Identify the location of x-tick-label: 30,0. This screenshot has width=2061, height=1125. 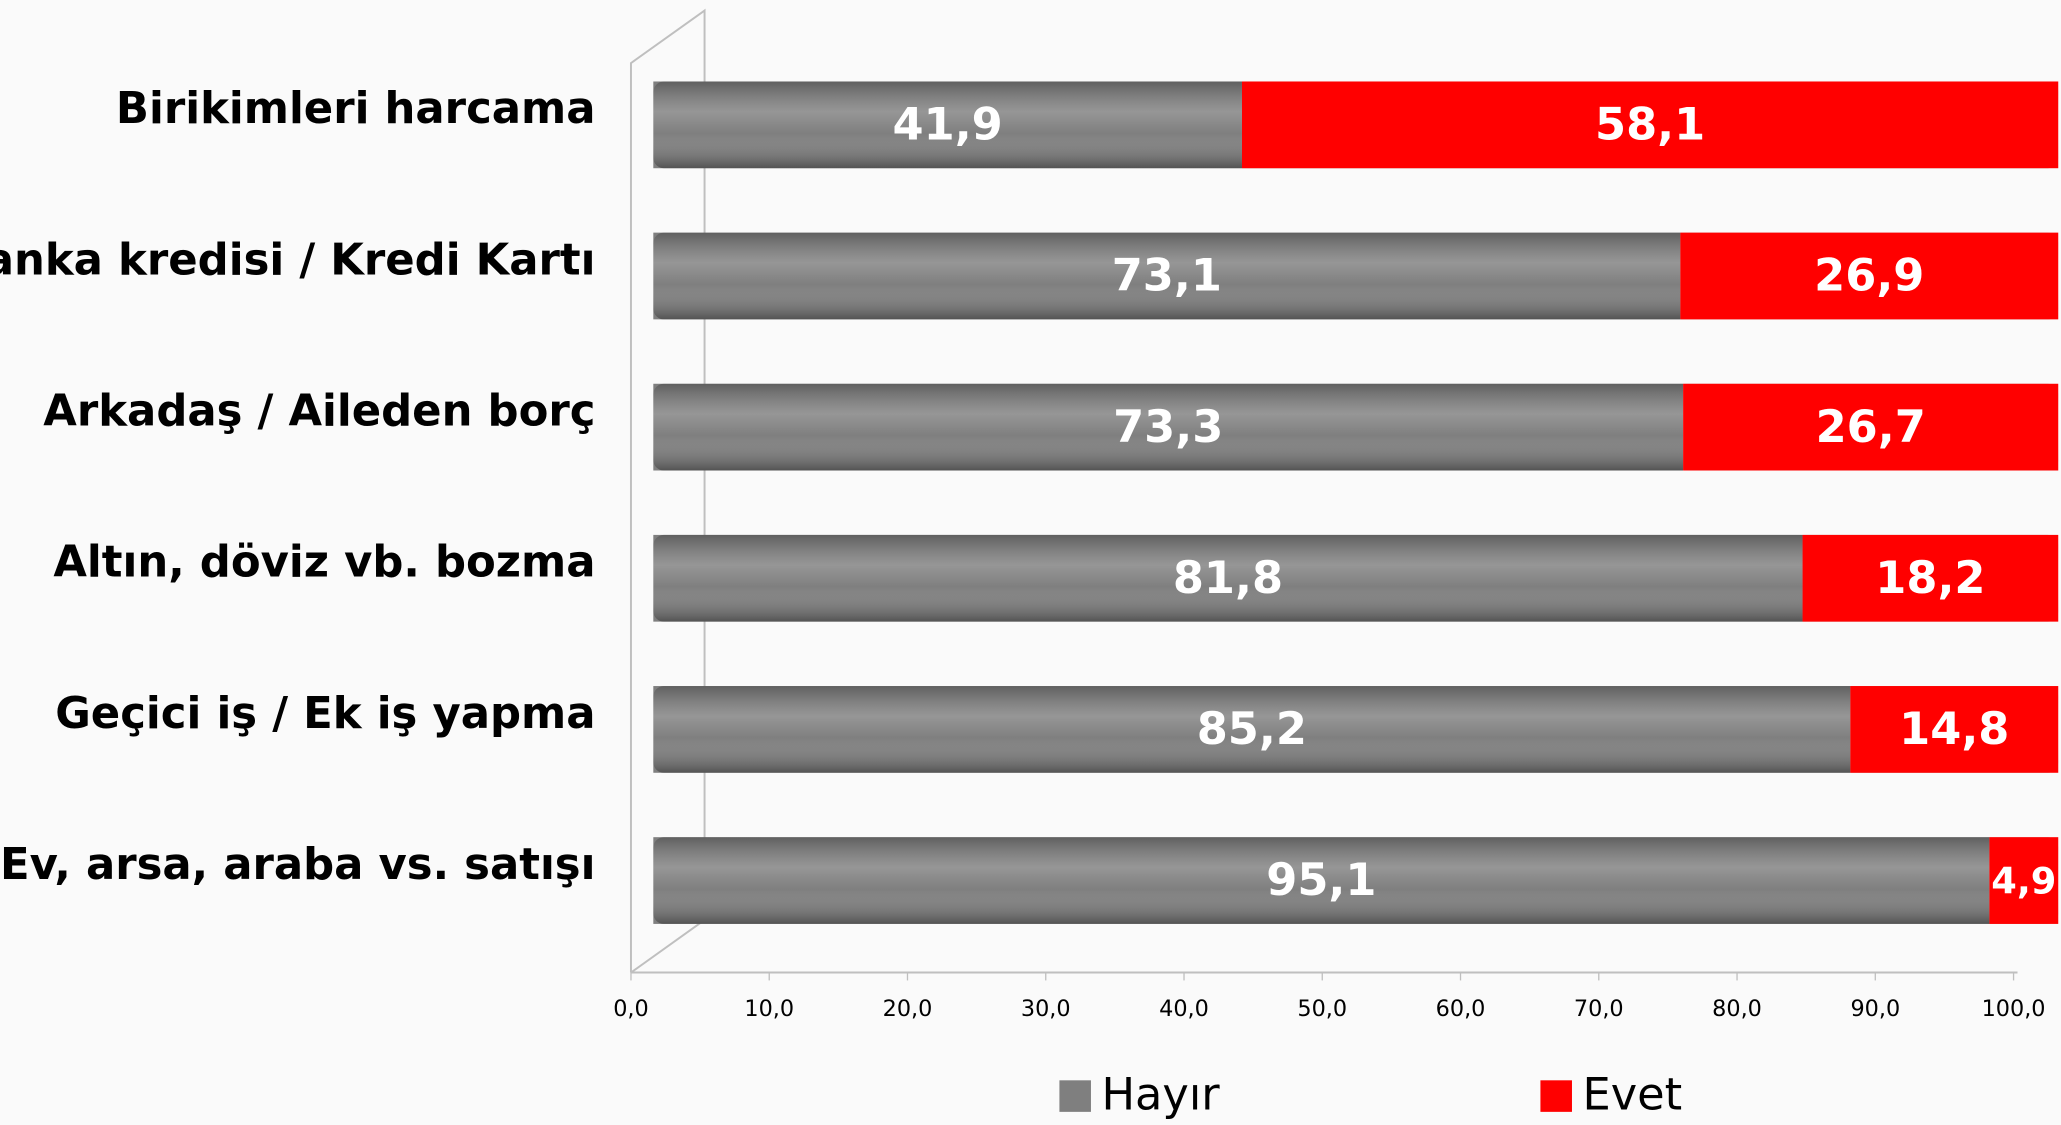
(1046, 1009).